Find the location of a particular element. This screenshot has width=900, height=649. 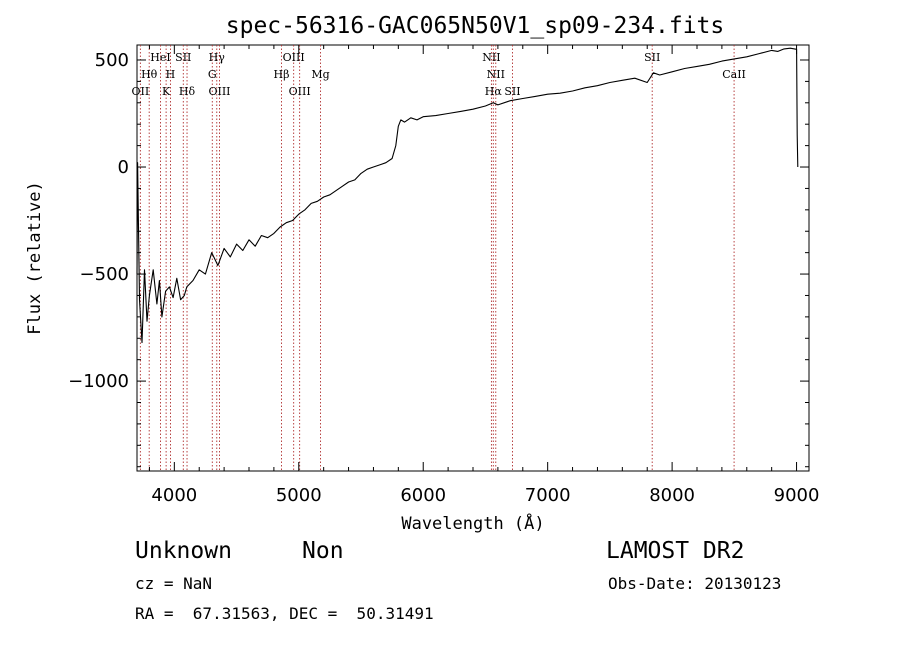

subclass-label: Non is located at coordinates (323, 551).